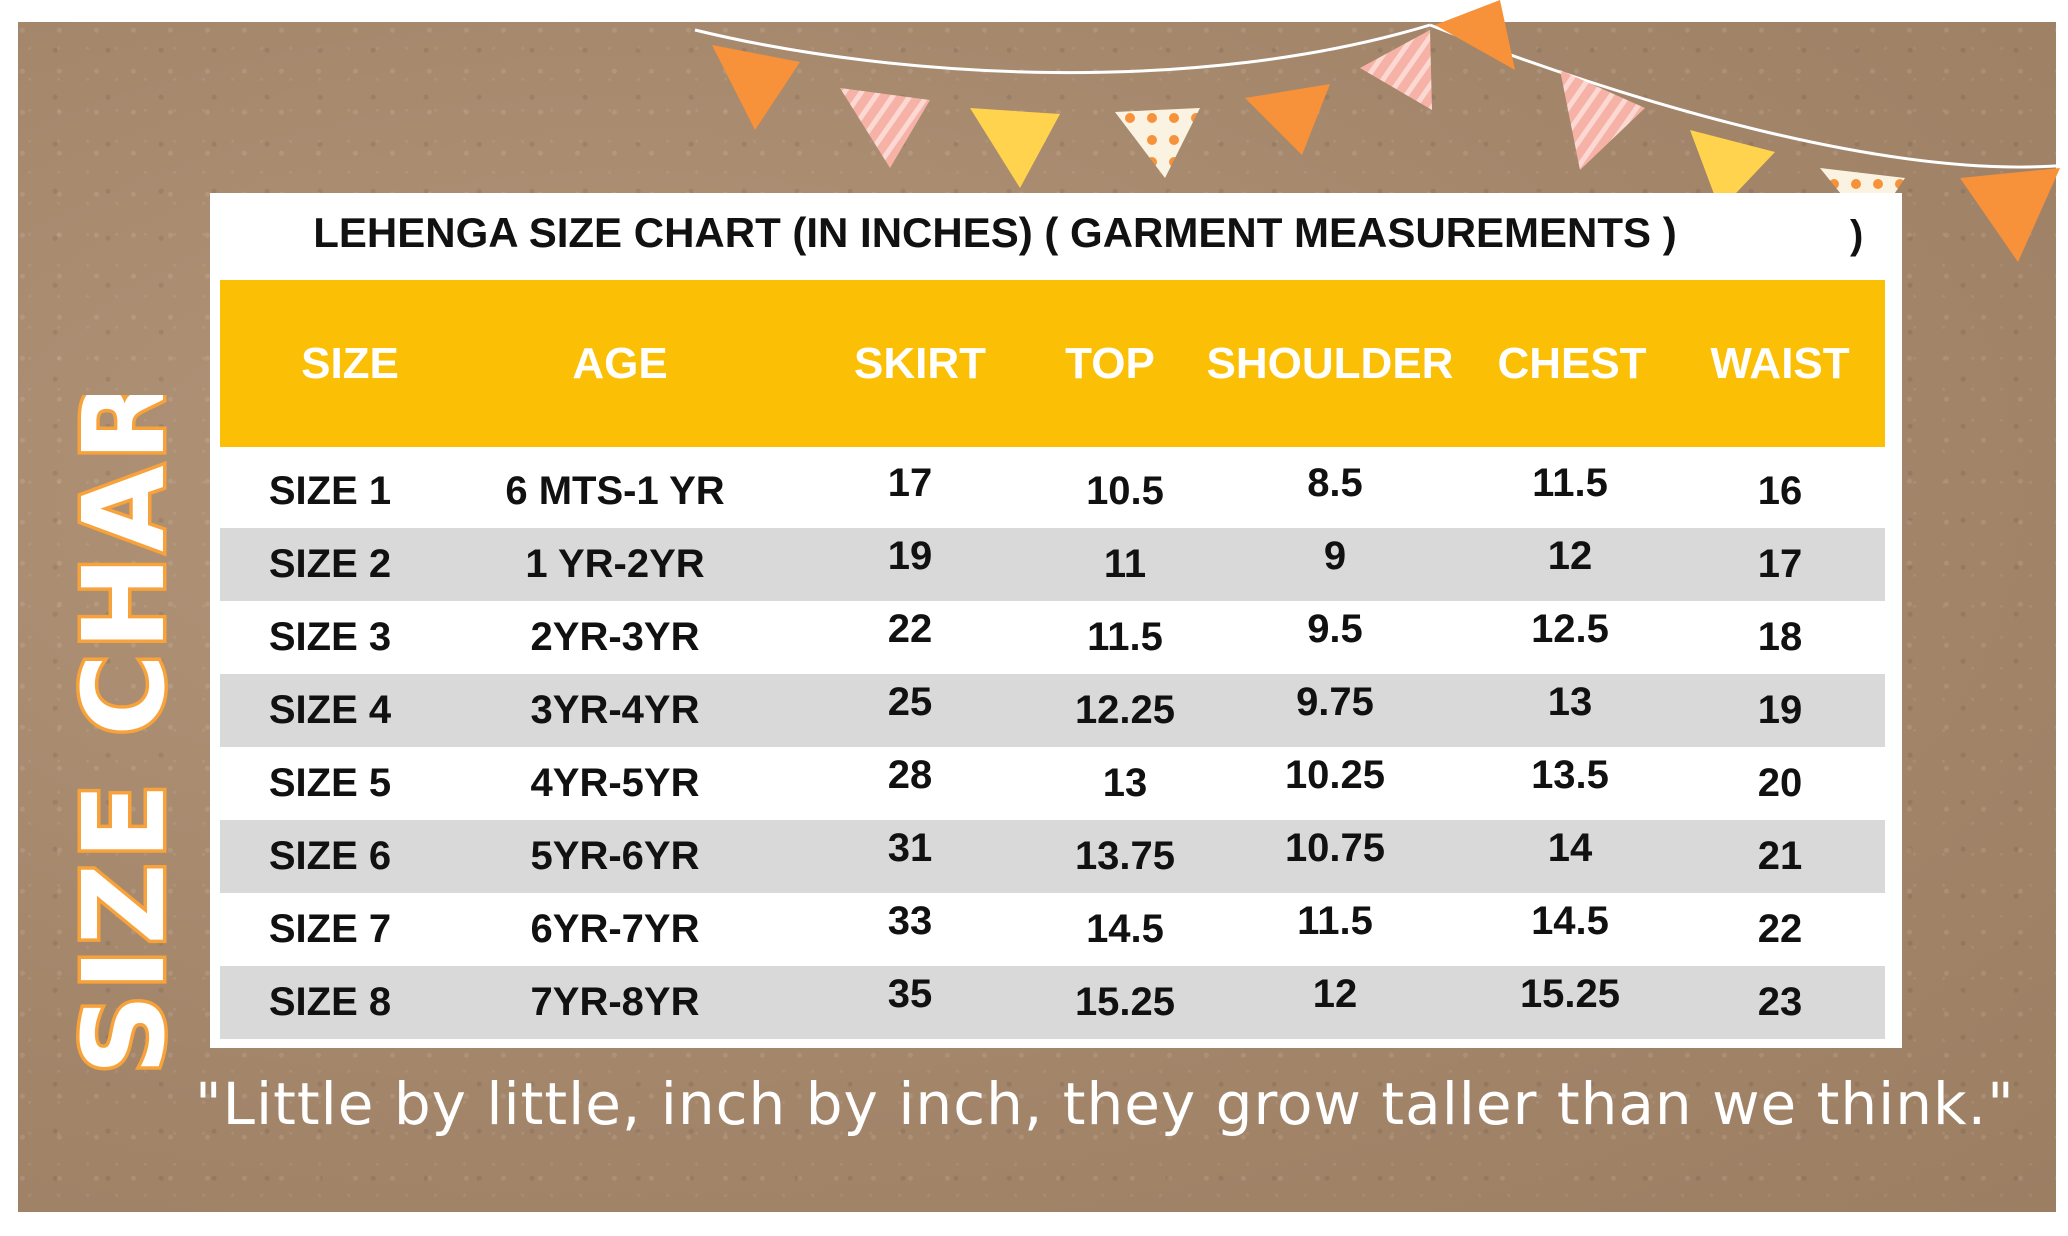 This screenshot has width=2068, height=1236. Describe the element at coordinates (1335, 483) in the screenshot. I see `cell-shoulder: 8.5` at that location.